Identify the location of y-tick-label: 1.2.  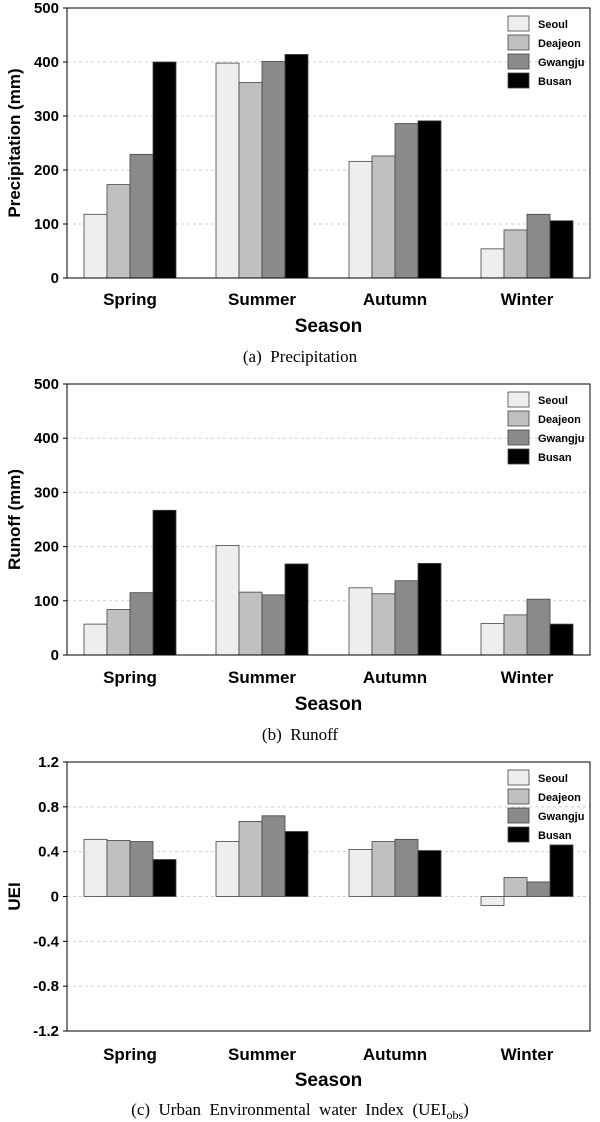
(48, 762).